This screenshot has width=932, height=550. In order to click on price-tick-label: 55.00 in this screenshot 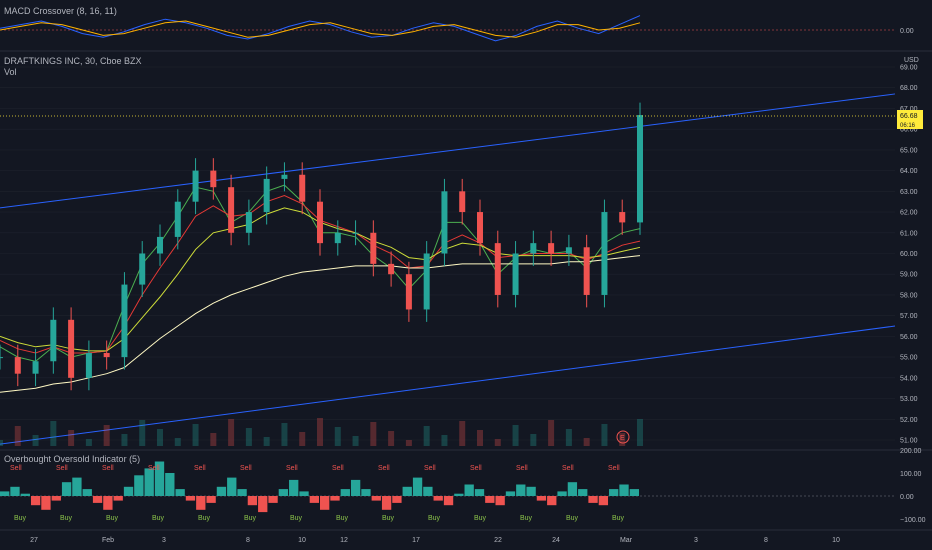, I will do `click(909, 358)`.